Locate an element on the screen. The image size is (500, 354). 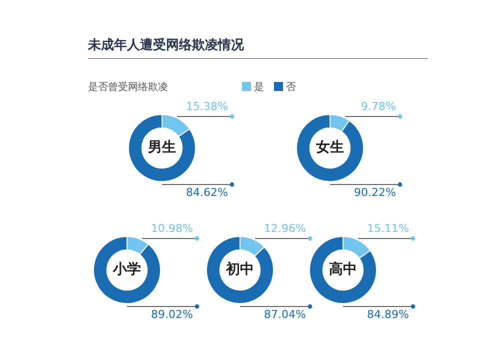
data-label: 15.11% is located at coordinates (388, 228).